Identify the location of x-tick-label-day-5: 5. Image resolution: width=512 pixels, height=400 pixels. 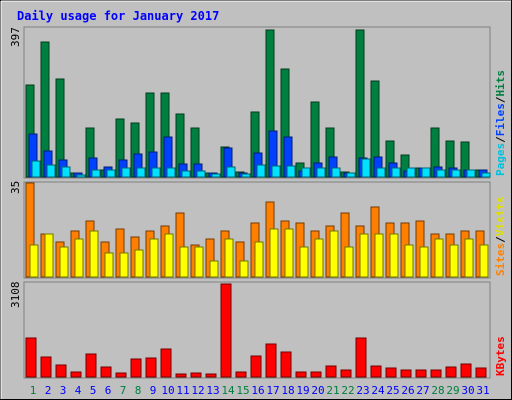
(93, 390).